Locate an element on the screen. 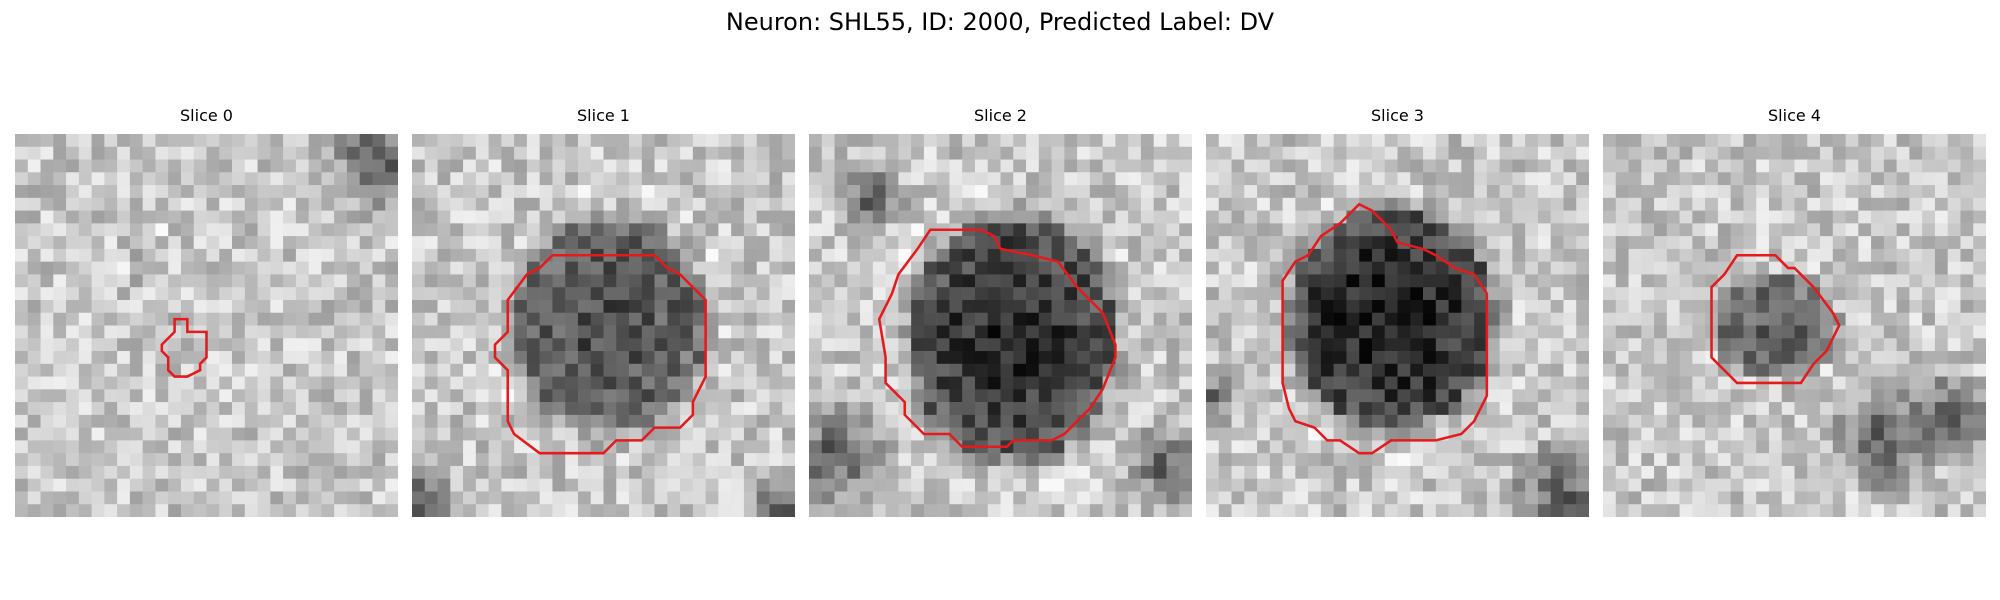 This screenshot has height=600, width=2000. slice-title-2: Slice 2 is located at coordinates (1000, 115).